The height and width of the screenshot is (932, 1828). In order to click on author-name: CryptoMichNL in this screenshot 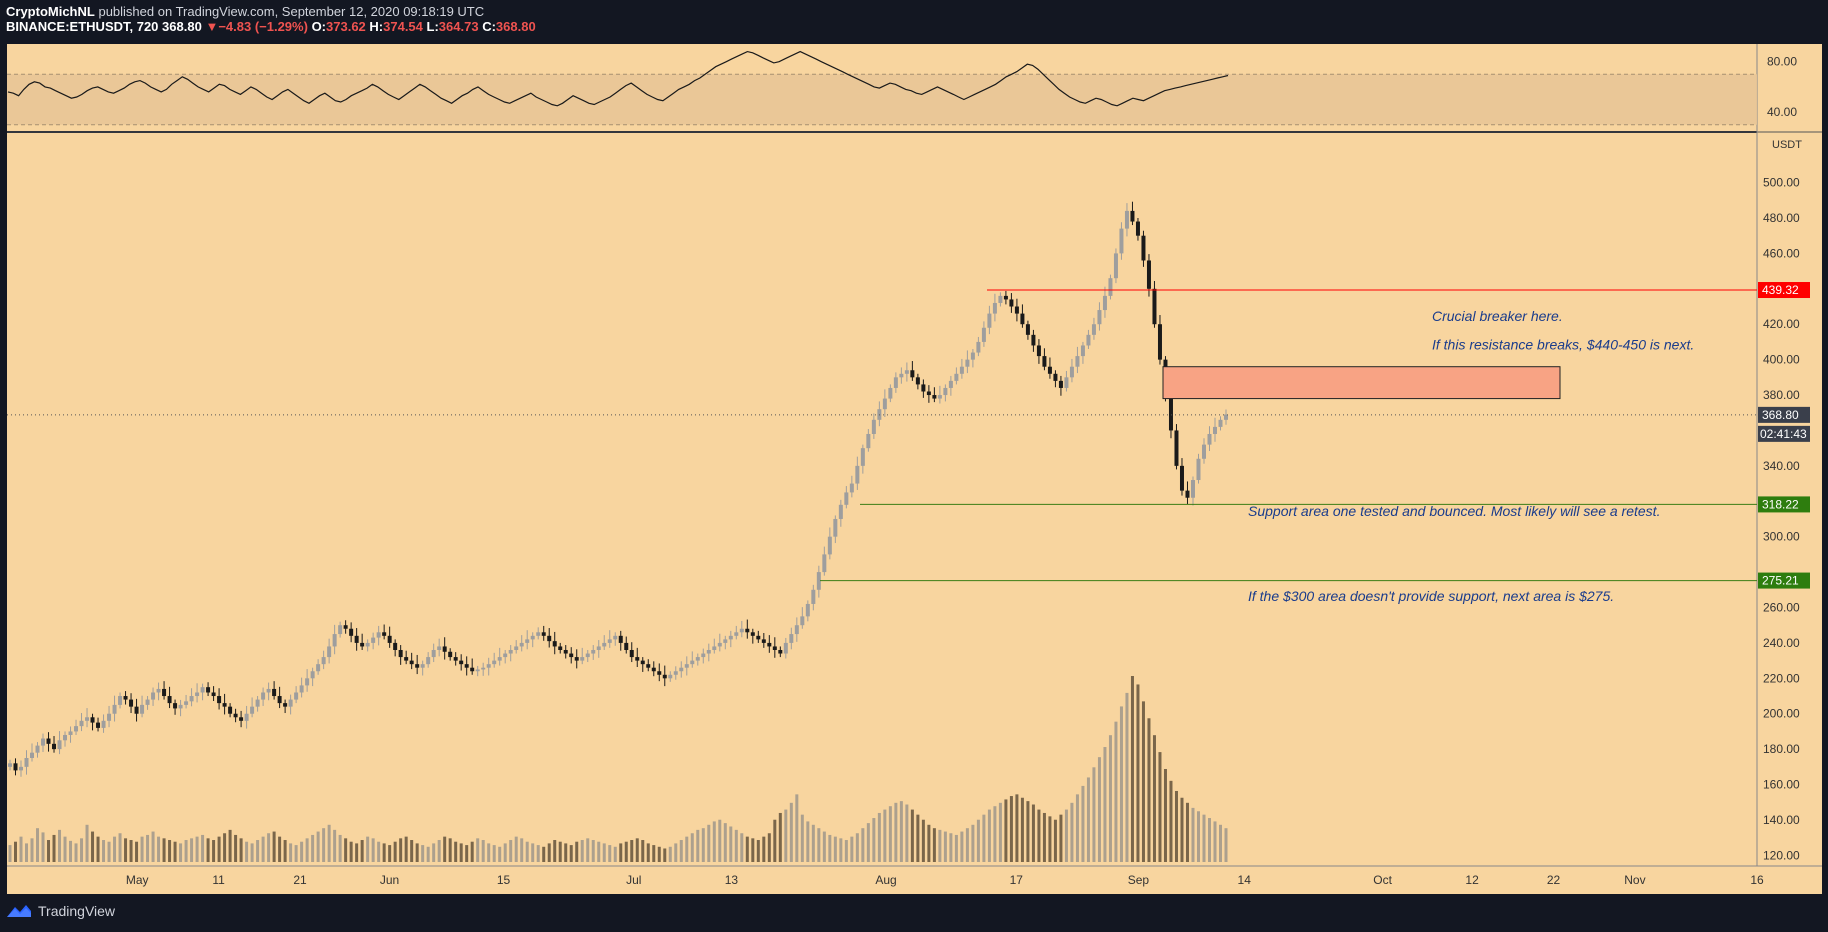, I will do `click(50, 11)`.